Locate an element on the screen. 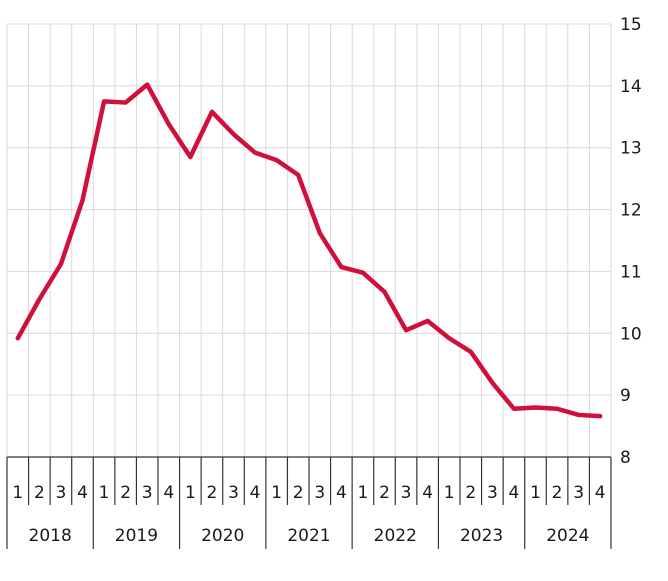 Image resolution: width=668 pixels, height=581 pixels. year-label: 2021 is located at coordinates (308, 536).